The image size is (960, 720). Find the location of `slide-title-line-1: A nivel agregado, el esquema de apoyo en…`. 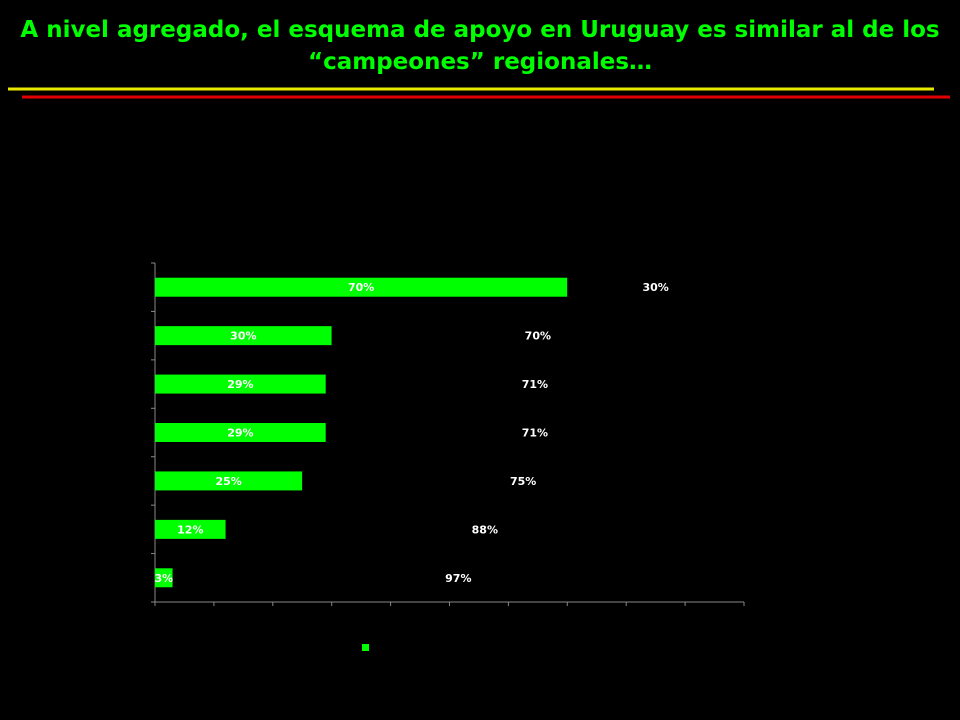

slide-title-line-1: A nivel agregado, el esquema de apoyo en… is located at coordinates (480, 30).